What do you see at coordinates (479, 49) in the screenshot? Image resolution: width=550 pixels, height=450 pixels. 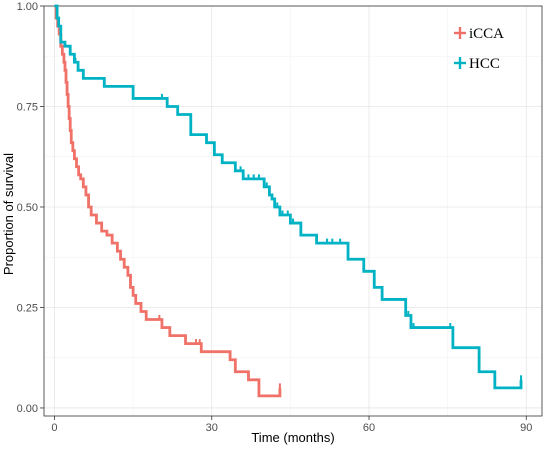 I see `legend: iCCA HCC` at bounding box center [479, 49].